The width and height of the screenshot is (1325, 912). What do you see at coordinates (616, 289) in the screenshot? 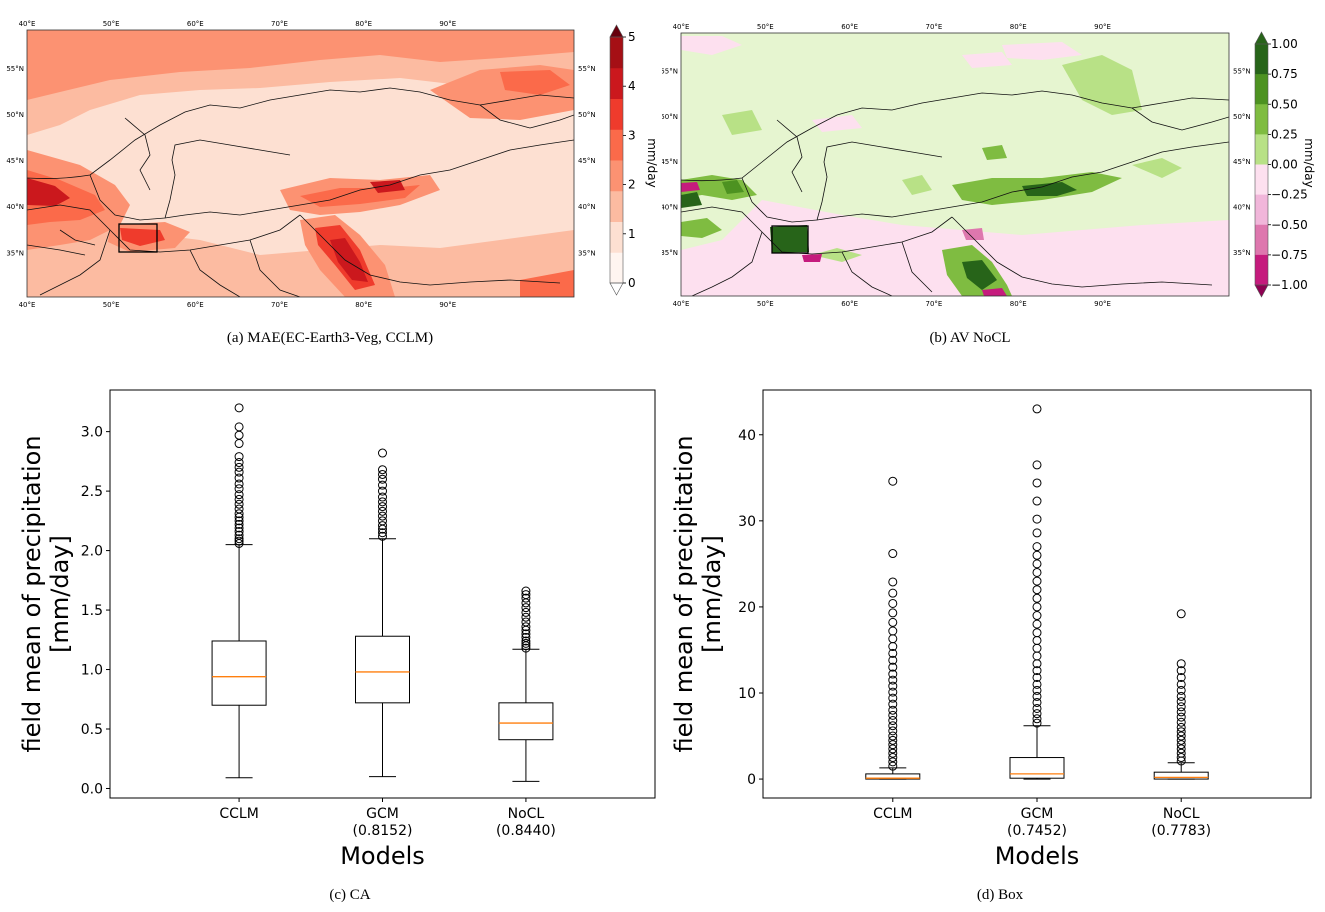
I see `colorbar-extend-bottom` at bounding box center [616, 289].